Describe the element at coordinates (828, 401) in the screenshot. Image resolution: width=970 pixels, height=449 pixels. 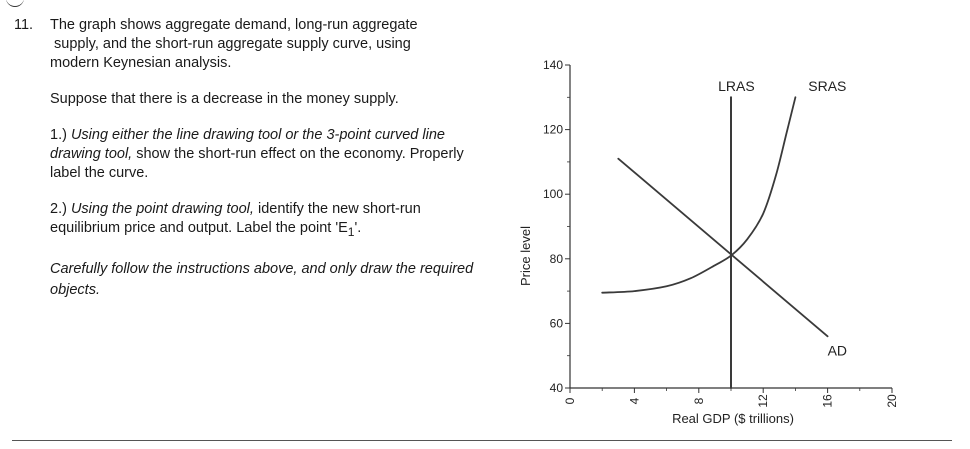
I see `x-tick-label: 16` at that location.